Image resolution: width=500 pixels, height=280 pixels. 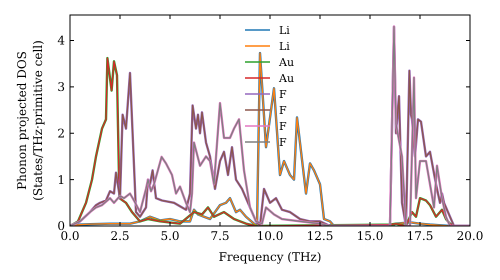 What do you see at coordinates (61, 179) in the screenshot?
I see `y-tick-label: 1` at bounding box center [61, 179].